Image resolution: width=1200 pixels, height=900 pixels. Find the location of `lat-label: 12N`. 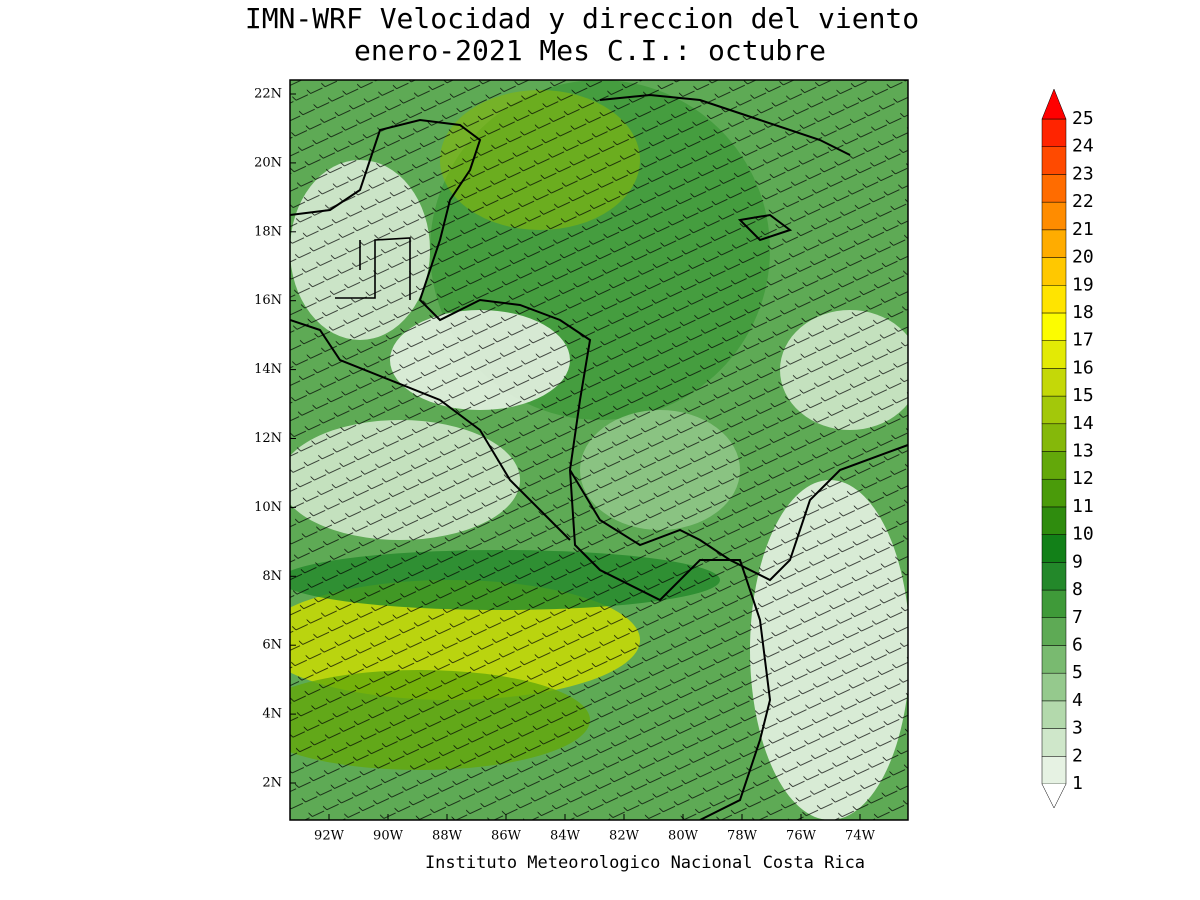

lat-label: 12N is located at coordinates (268, 438).